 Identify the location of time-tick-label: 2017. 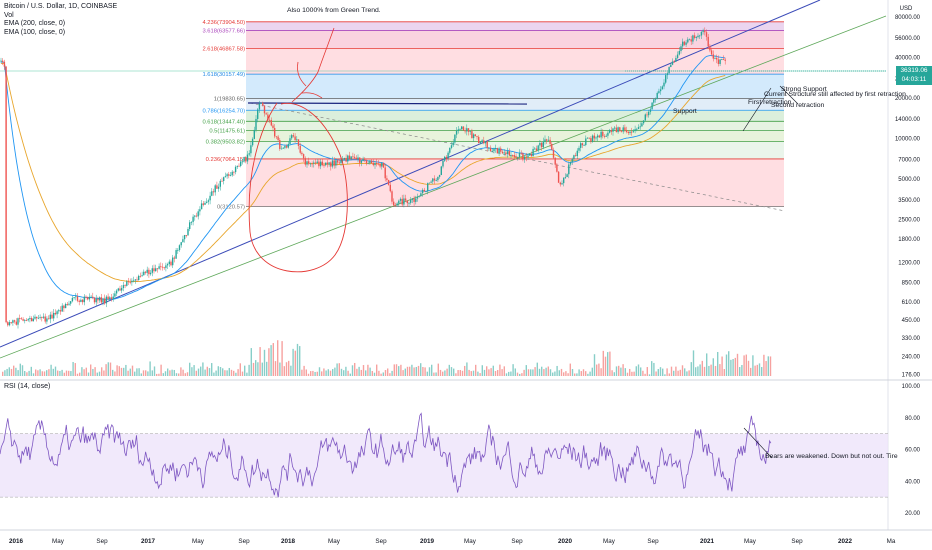
(148, 541).